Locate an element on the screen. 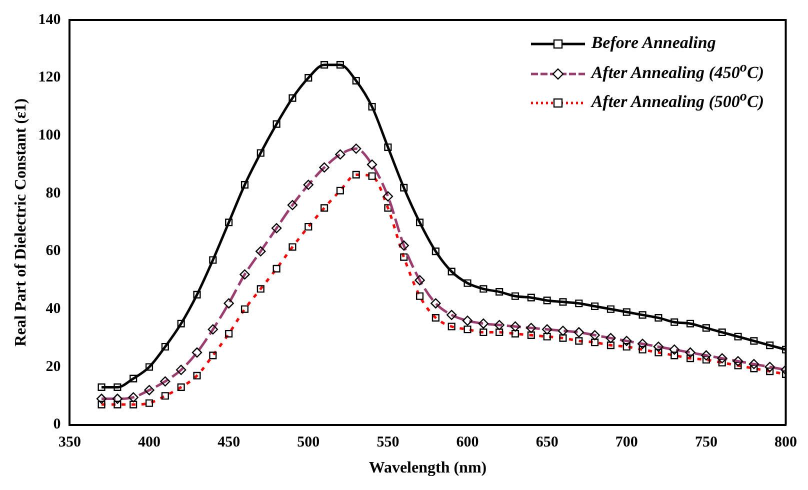 The width and height of the screenshot is (808, 490). x-tick-label: 550 is located at coordinates (388, 442).